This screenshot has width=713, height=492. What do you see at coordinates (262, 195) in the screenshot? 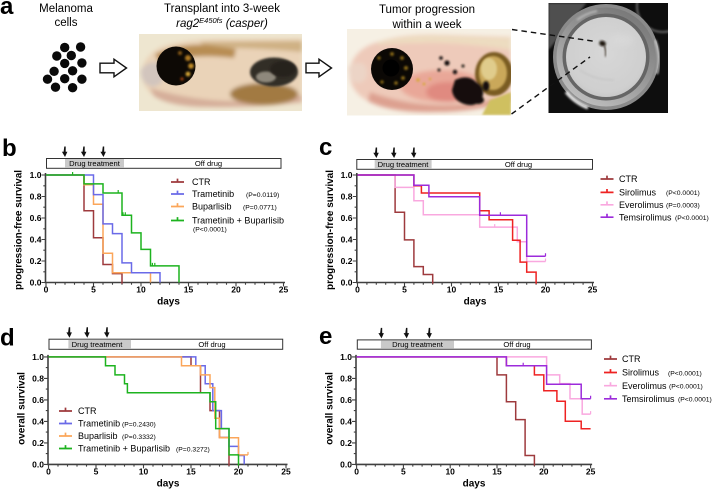
I see `svg-text: (P=0.0119)` at bounding box center [262, 195].